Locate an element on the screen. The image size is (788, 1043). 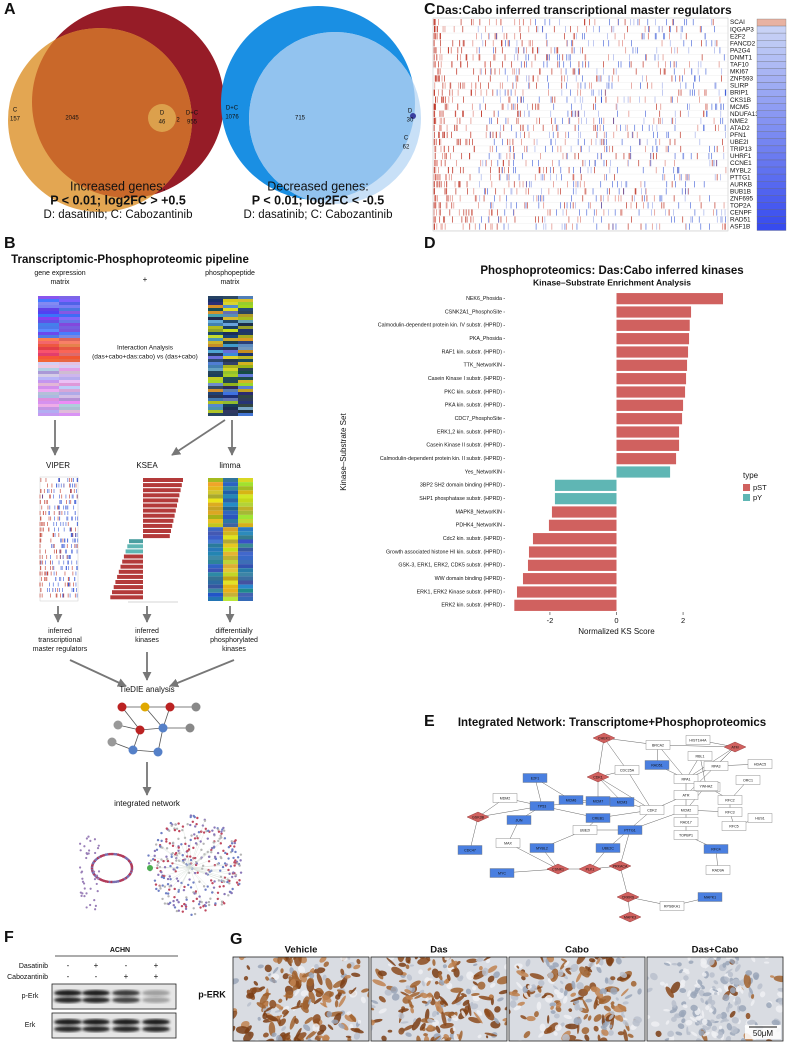
gene-label: BRIP1 is located at coordinates (739, 93).